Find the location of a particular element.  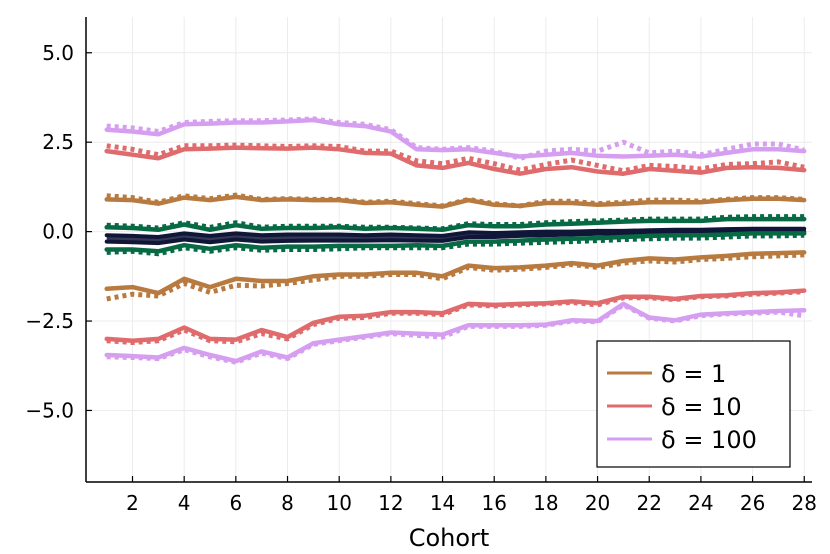

x-tick-label: 26 is located at coordinates (752, 503).